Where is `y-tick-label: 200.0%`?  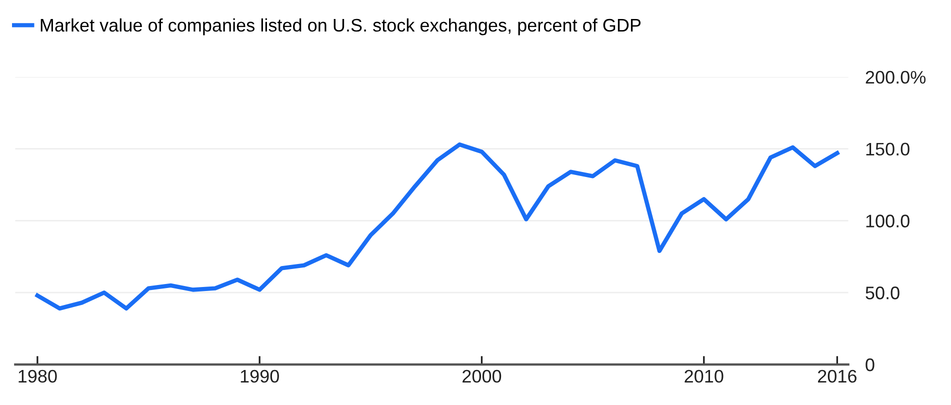
y-tick-label: 200.0% is located at coordinates (896, 77).